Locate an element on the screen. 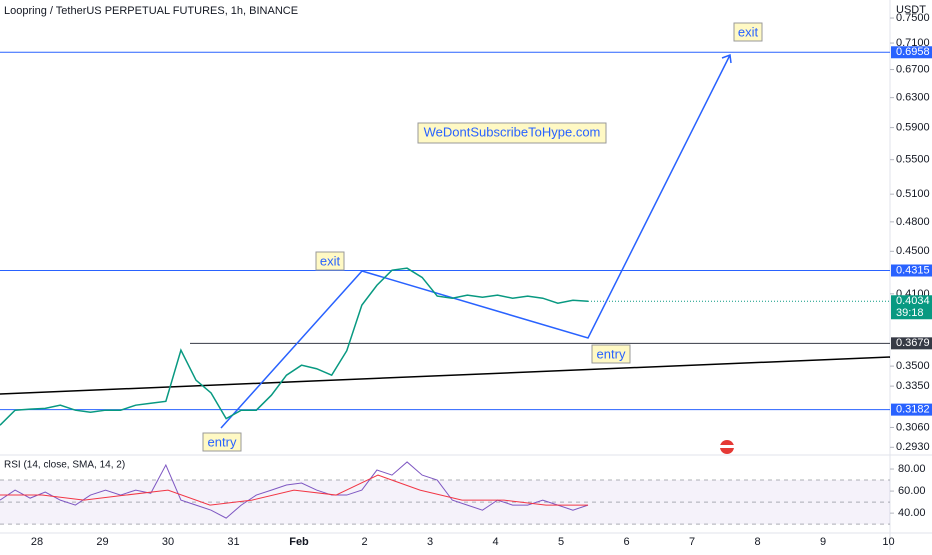 This screenshot has width=932, height=555. countdown: 39:18 is located at coordinates (910, 313).